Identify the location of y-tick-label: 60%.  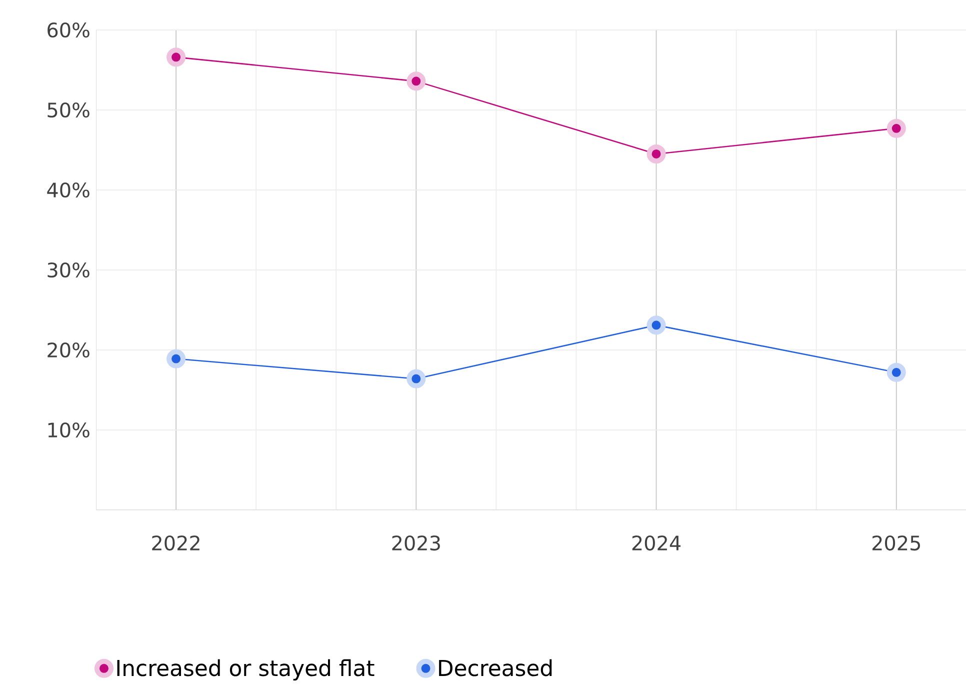
(69, 30).